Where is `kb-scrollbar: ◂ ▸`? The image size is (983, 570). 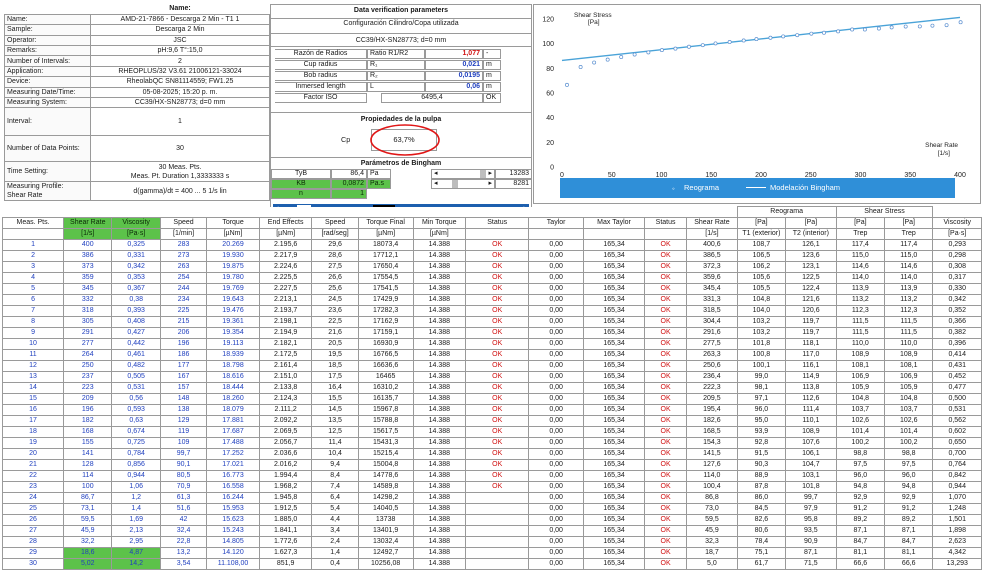
kb-scrollbar: ◂ ▸ is located at coordinates (463, 184).